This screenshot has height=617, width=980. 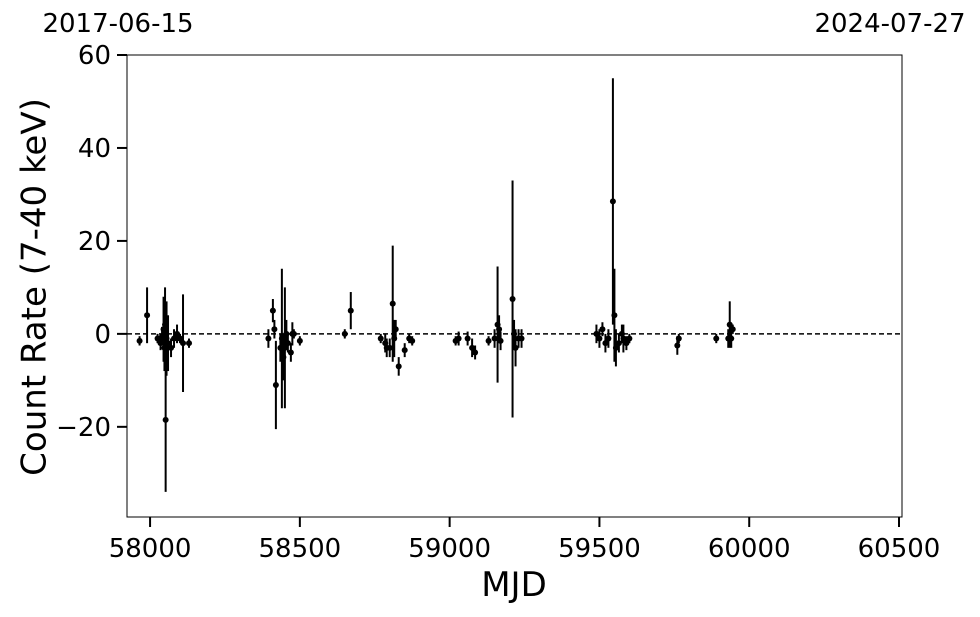 What do you see at coordinates (749, 549) in the screenshot?
I see `x-tick-label: 60000` at bounding box center [749, 549].